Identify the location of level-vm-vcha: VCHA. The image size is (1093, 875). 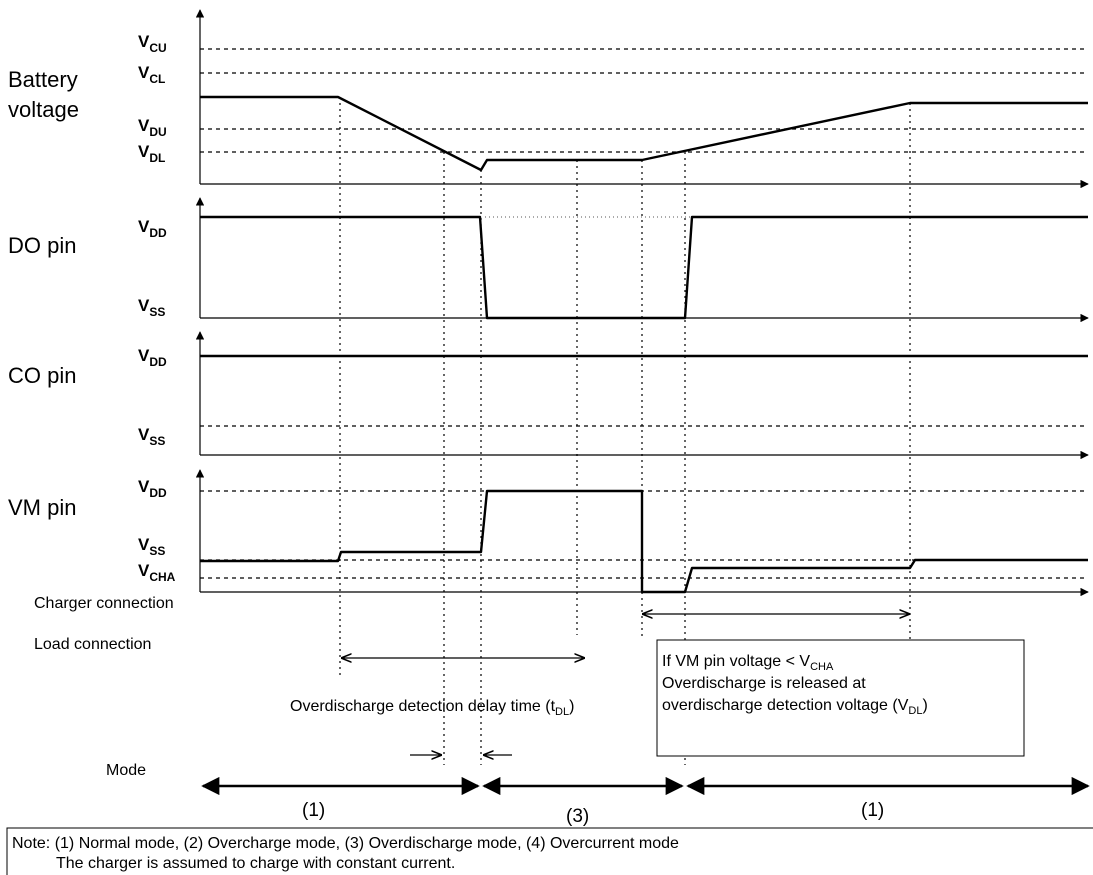
(157, 572).